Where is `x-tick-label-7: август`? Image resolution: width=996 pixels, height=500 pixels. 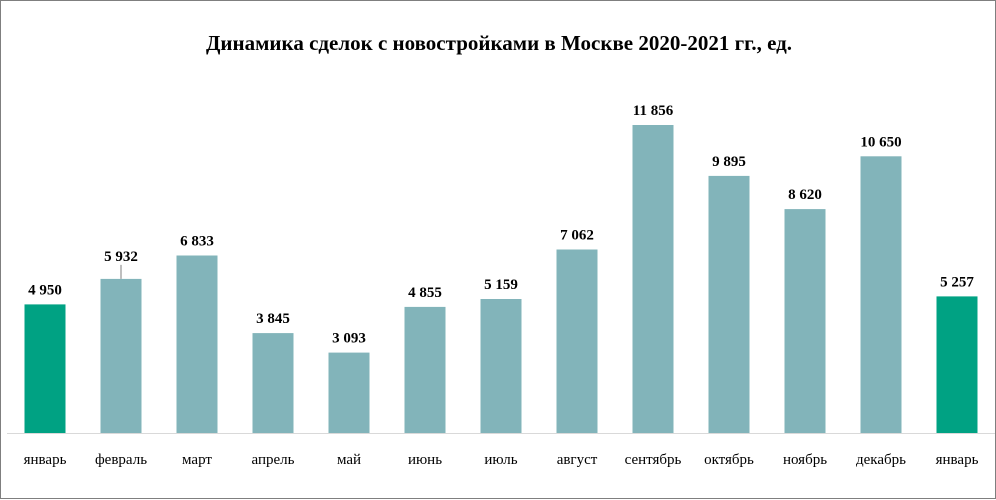 x-tick-label-7: август is located at coordinates (577, 460).